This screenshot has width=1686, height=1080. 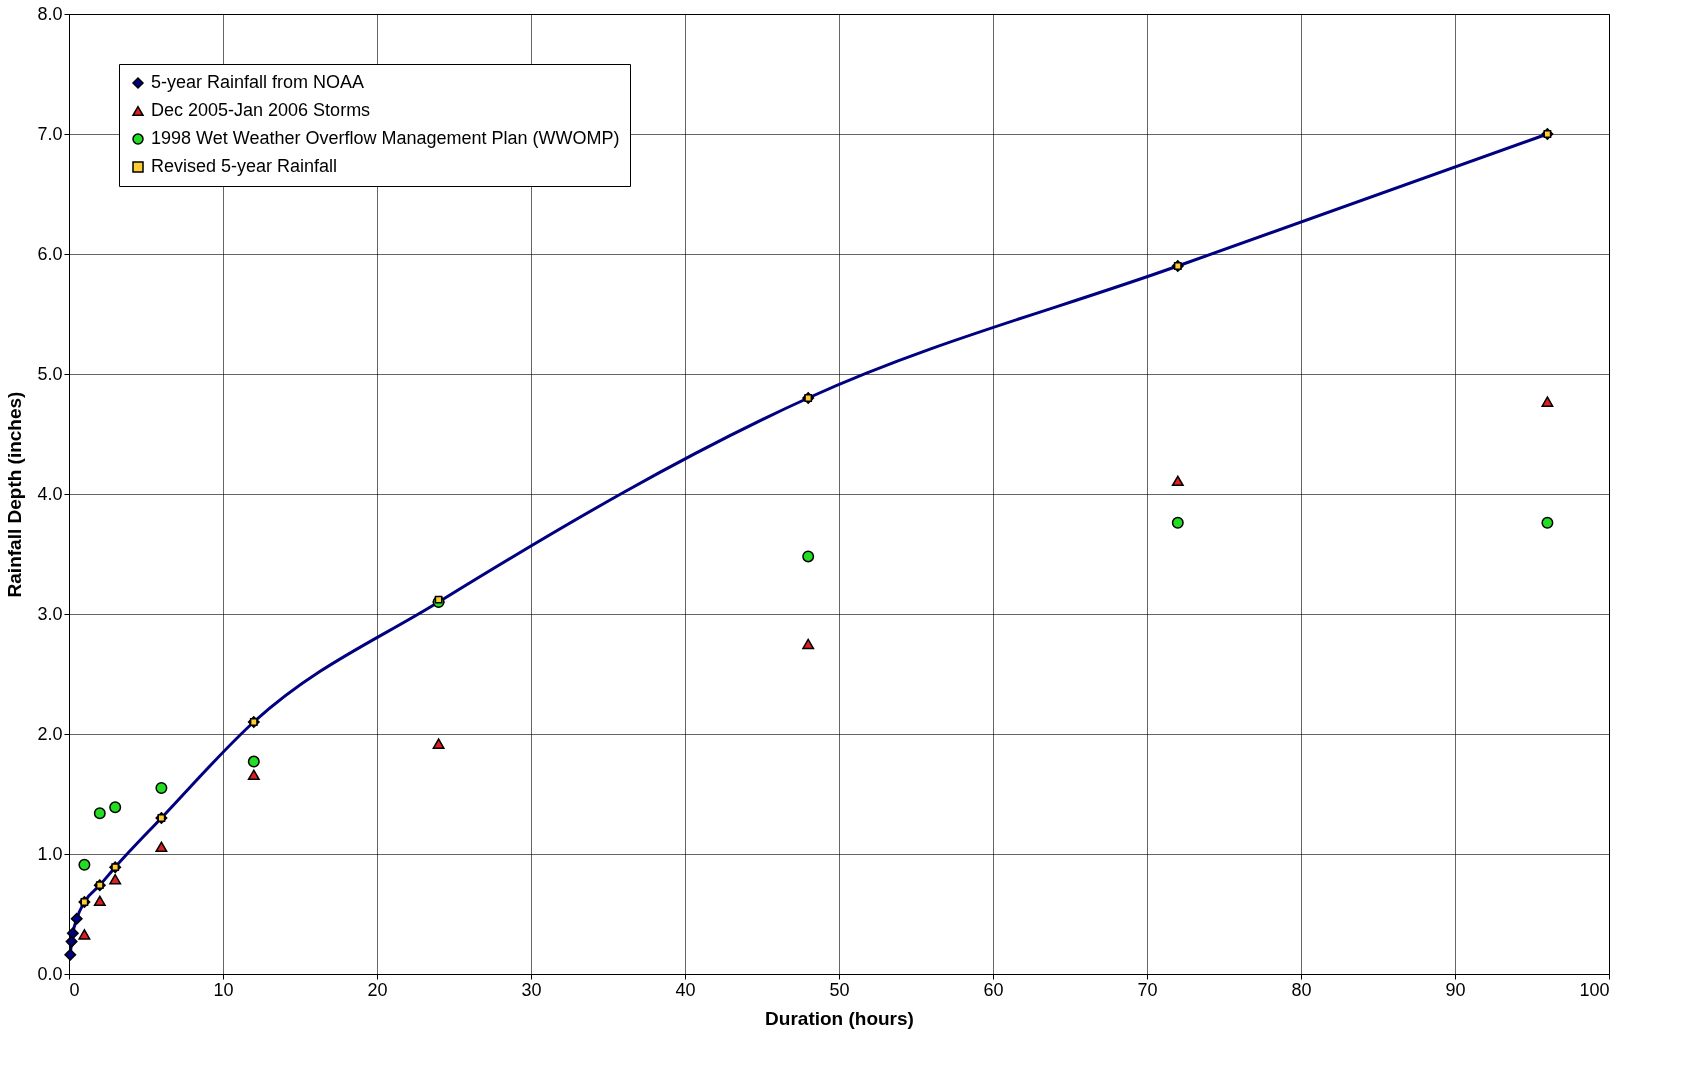 I want to click on y-tick-label: 5.0, so click(x=50, y=373).